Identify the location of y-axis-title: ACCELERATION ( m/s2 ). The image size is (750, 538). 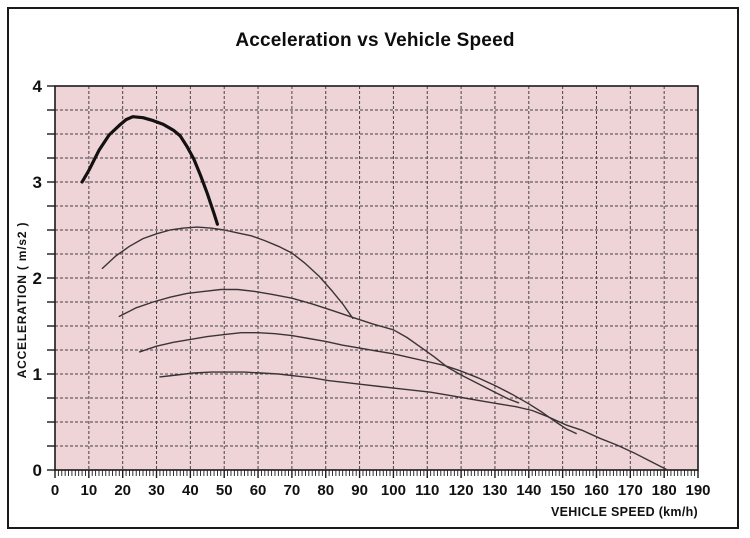
(22, 300).